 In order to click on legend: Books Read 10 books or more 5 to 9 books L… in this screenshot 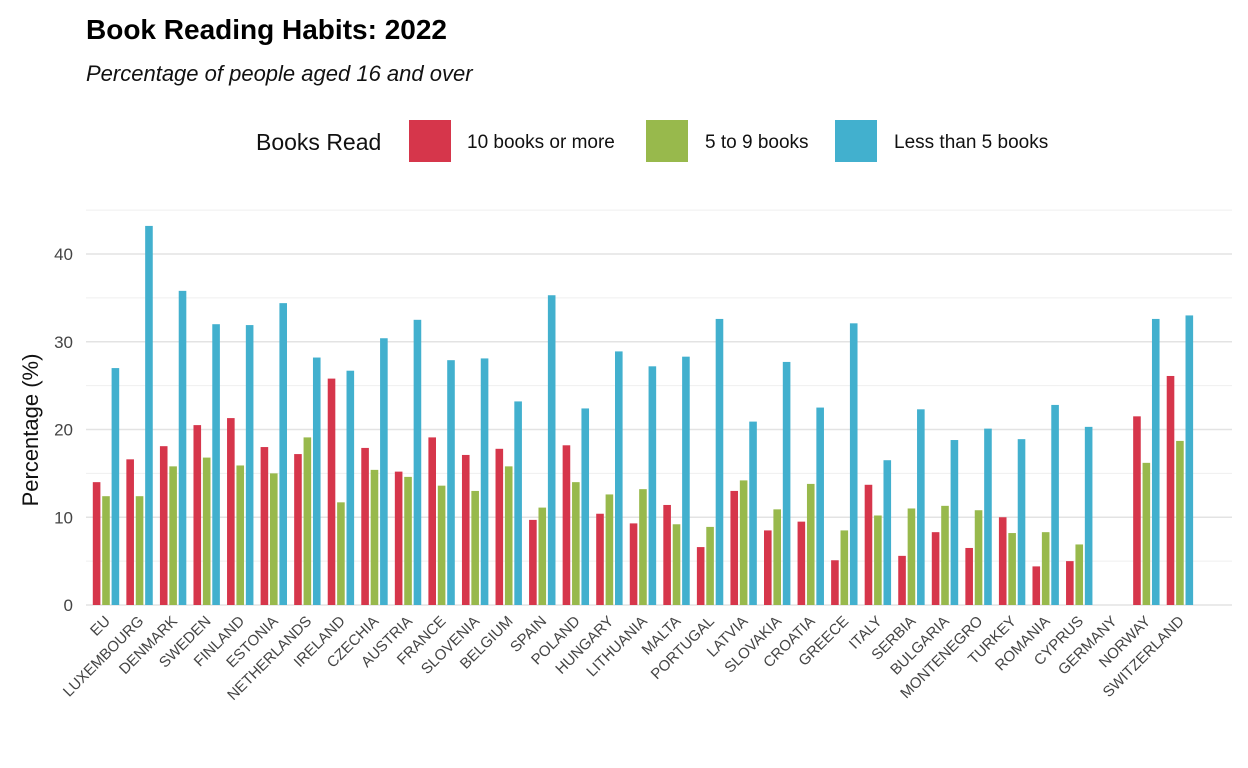, I will do `click(652, 141)`.